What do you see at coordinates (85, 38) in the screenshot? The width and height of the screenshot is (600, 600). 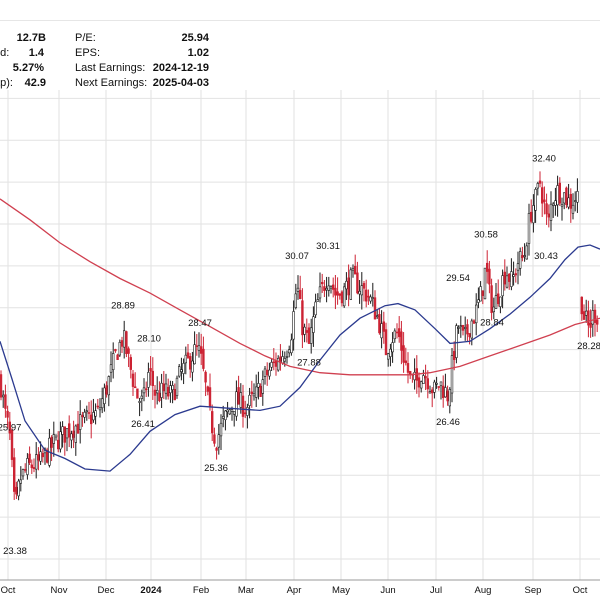 I see `pe-label: P/E:` at bounding box center [85, 38].